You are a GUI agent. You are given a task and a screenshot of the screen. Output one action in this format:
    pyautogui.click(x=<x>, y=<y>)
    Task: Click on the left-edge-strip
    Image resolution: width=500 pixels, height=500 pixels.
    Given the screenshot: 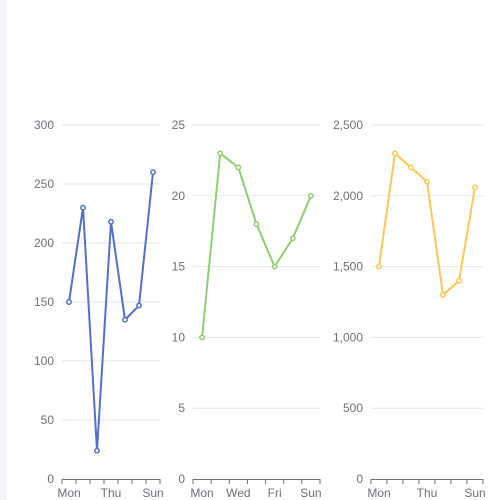 What is the action you would take?
    pyautogui.click(x=3, y=250)
    